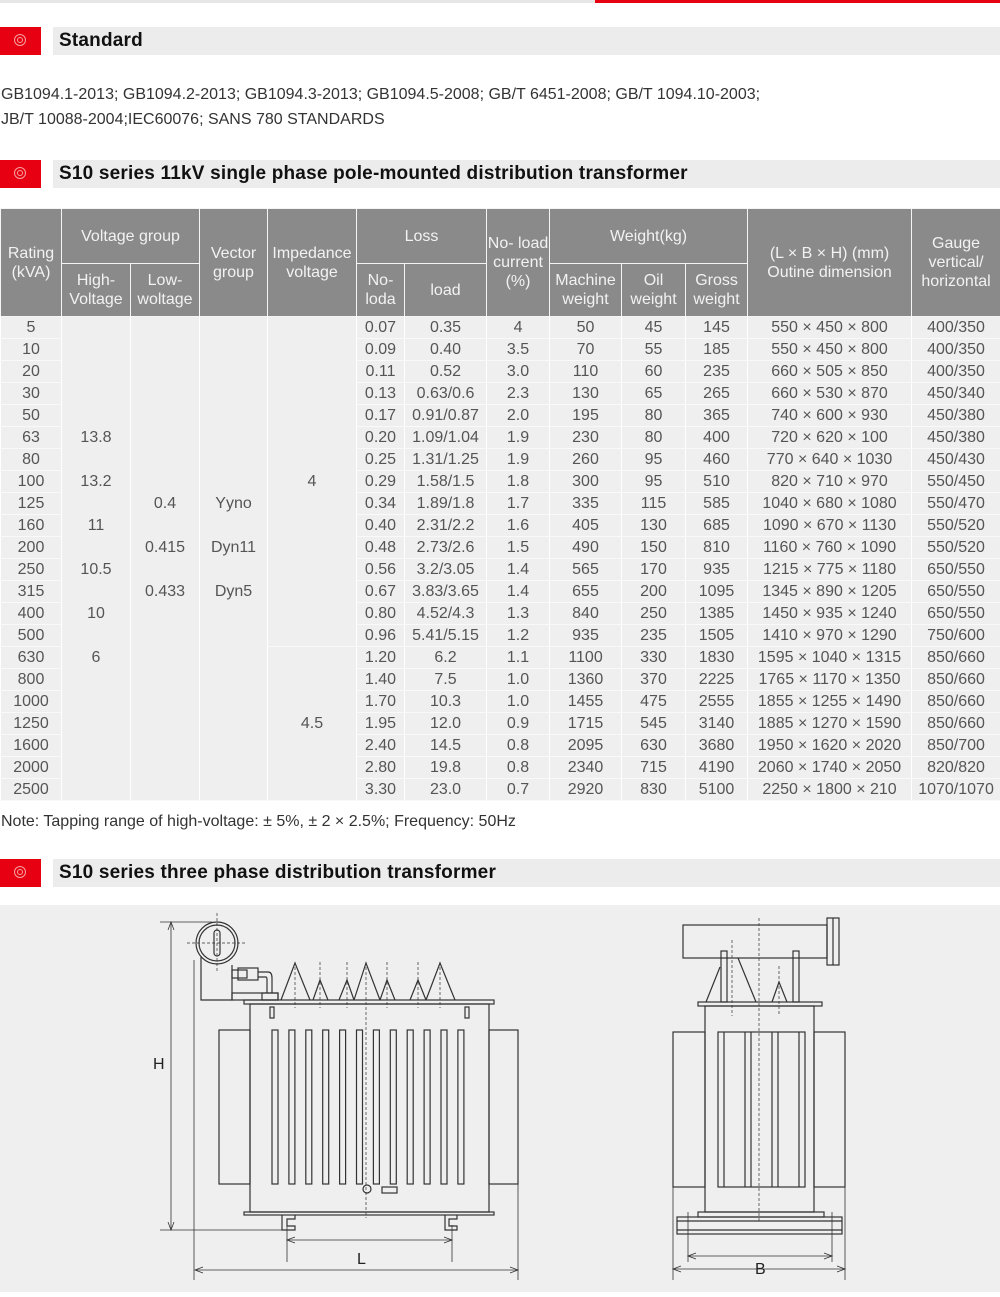  I want to click on no-load-current-cell: 1.1, so click(518, 658).